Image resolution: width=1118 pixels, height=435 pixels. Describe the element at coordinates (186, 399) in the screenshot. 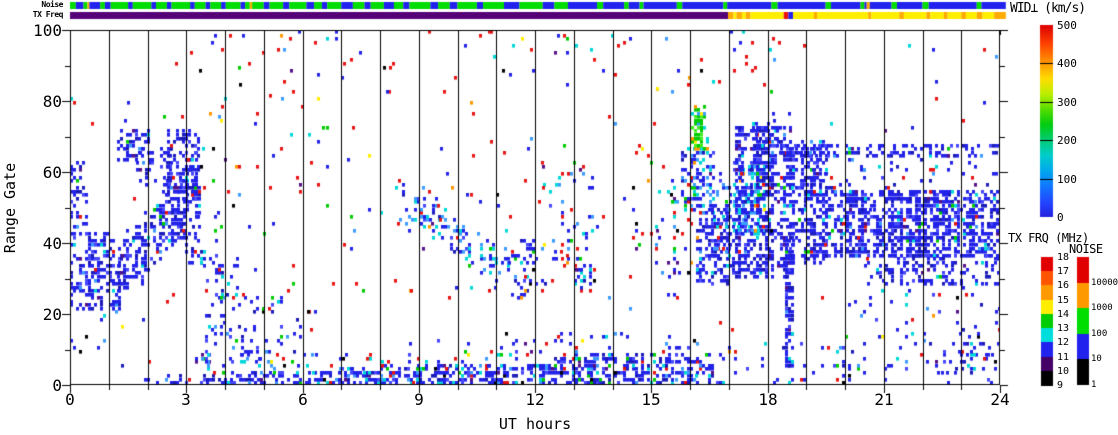

I see `x-tick-label-3: 3` at that location.